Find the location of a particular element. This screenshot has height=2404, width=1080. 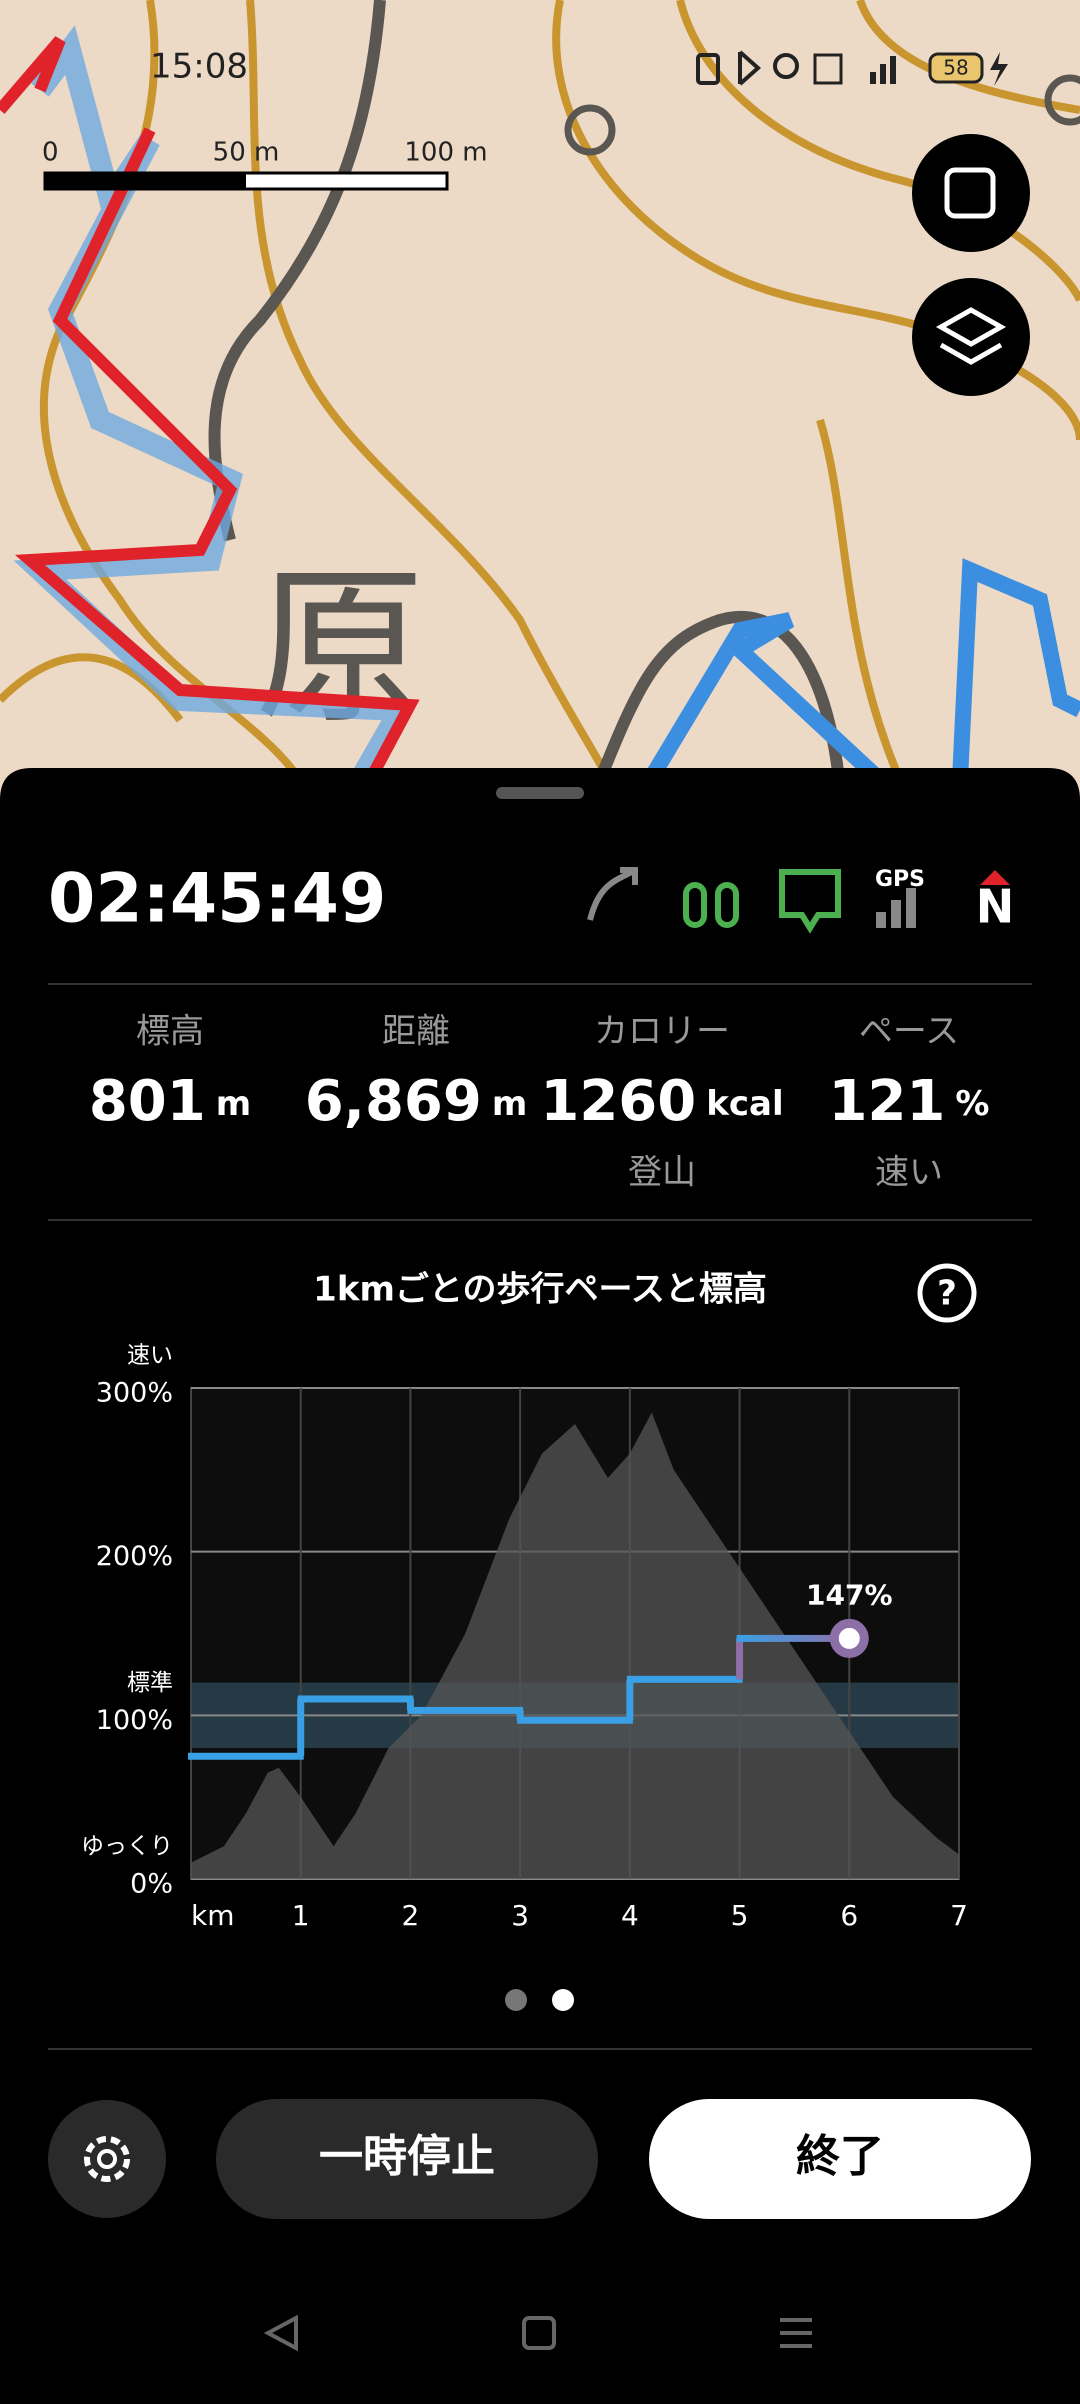

y-annotation: ゆっくり is located at coordinates (127, 1847).